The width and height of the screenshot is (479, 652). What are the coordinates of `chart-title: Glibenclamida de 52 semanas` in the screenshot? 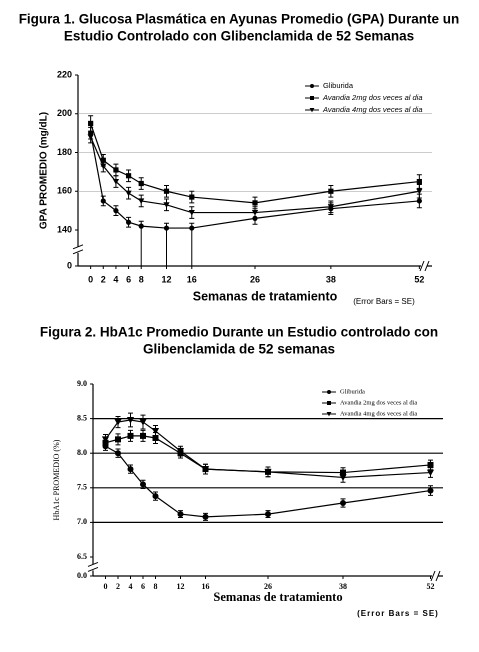 It's located at (239, 349).